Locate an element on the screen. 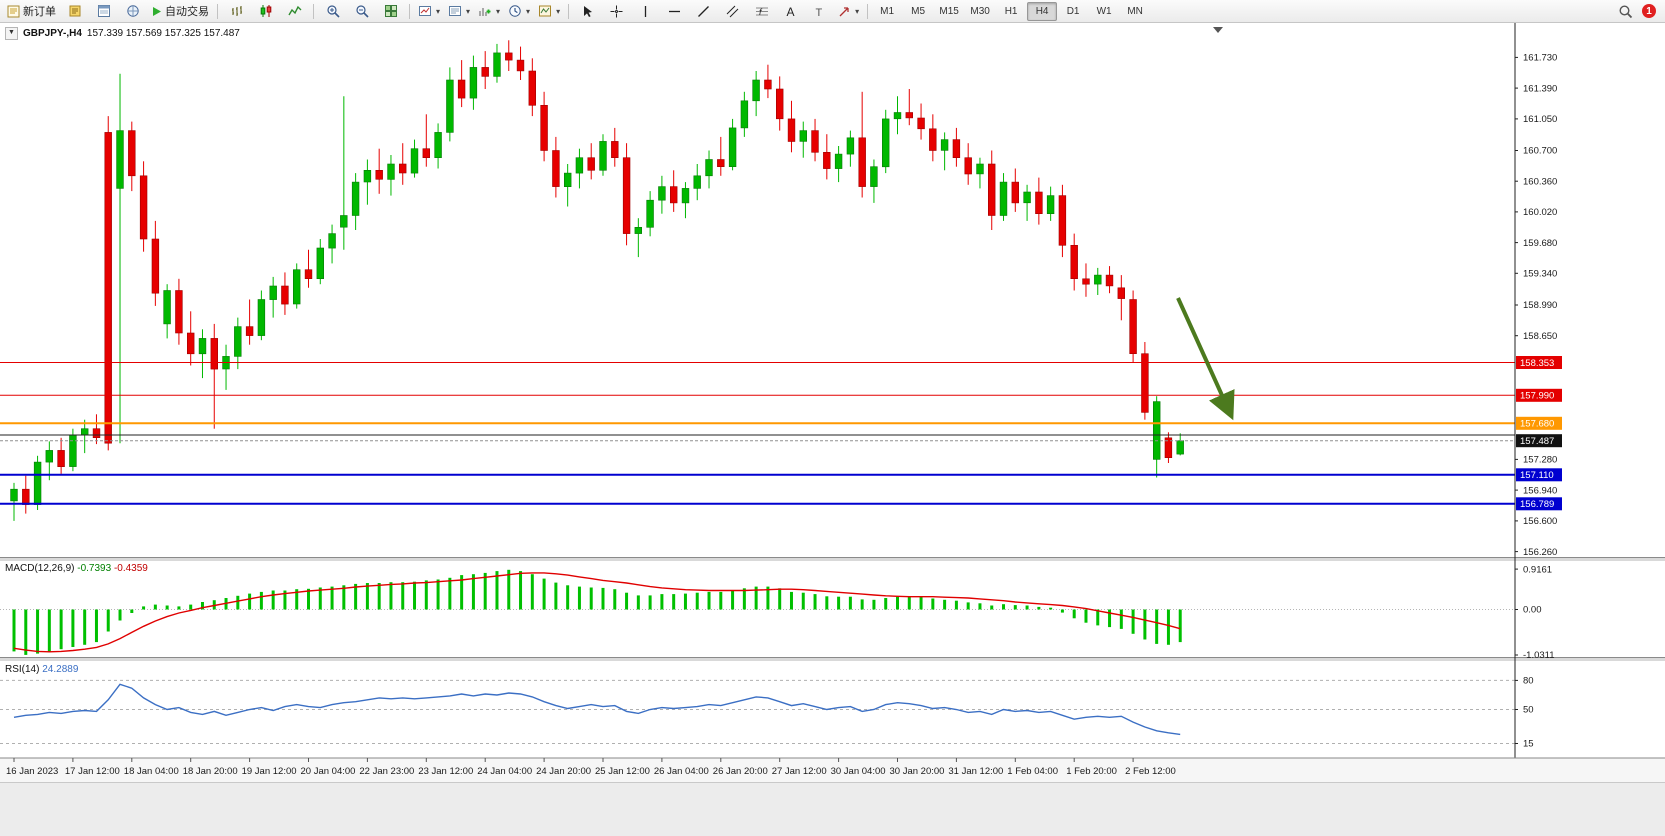  tile-windows-button is located at coordinates (390, 11).